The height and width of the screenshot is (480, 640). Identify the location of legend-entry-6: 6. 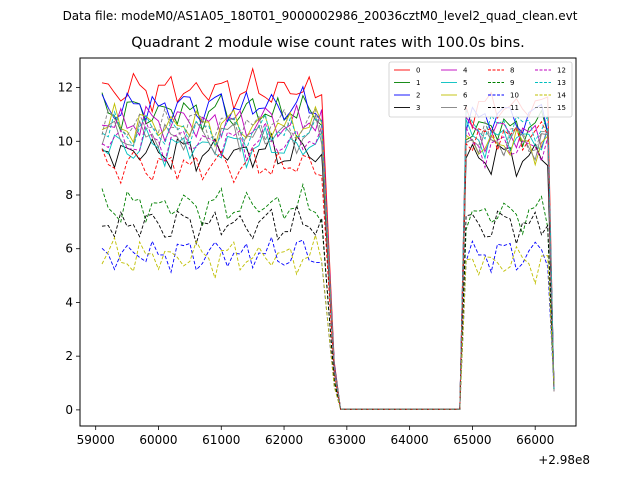
(454, 96).